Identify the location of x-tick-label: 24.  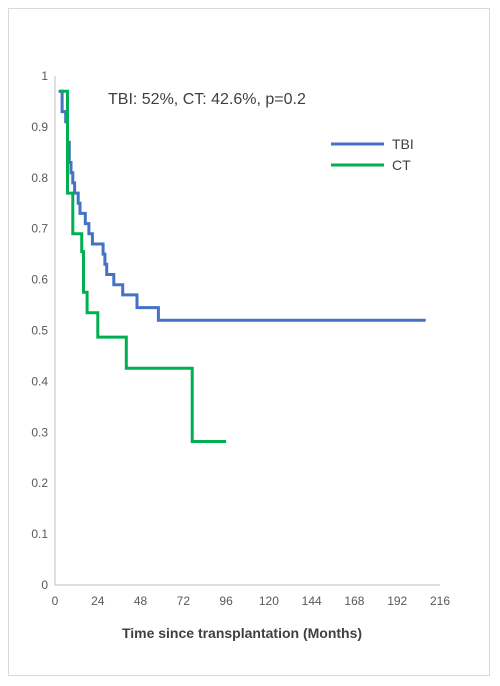
(98, 601).